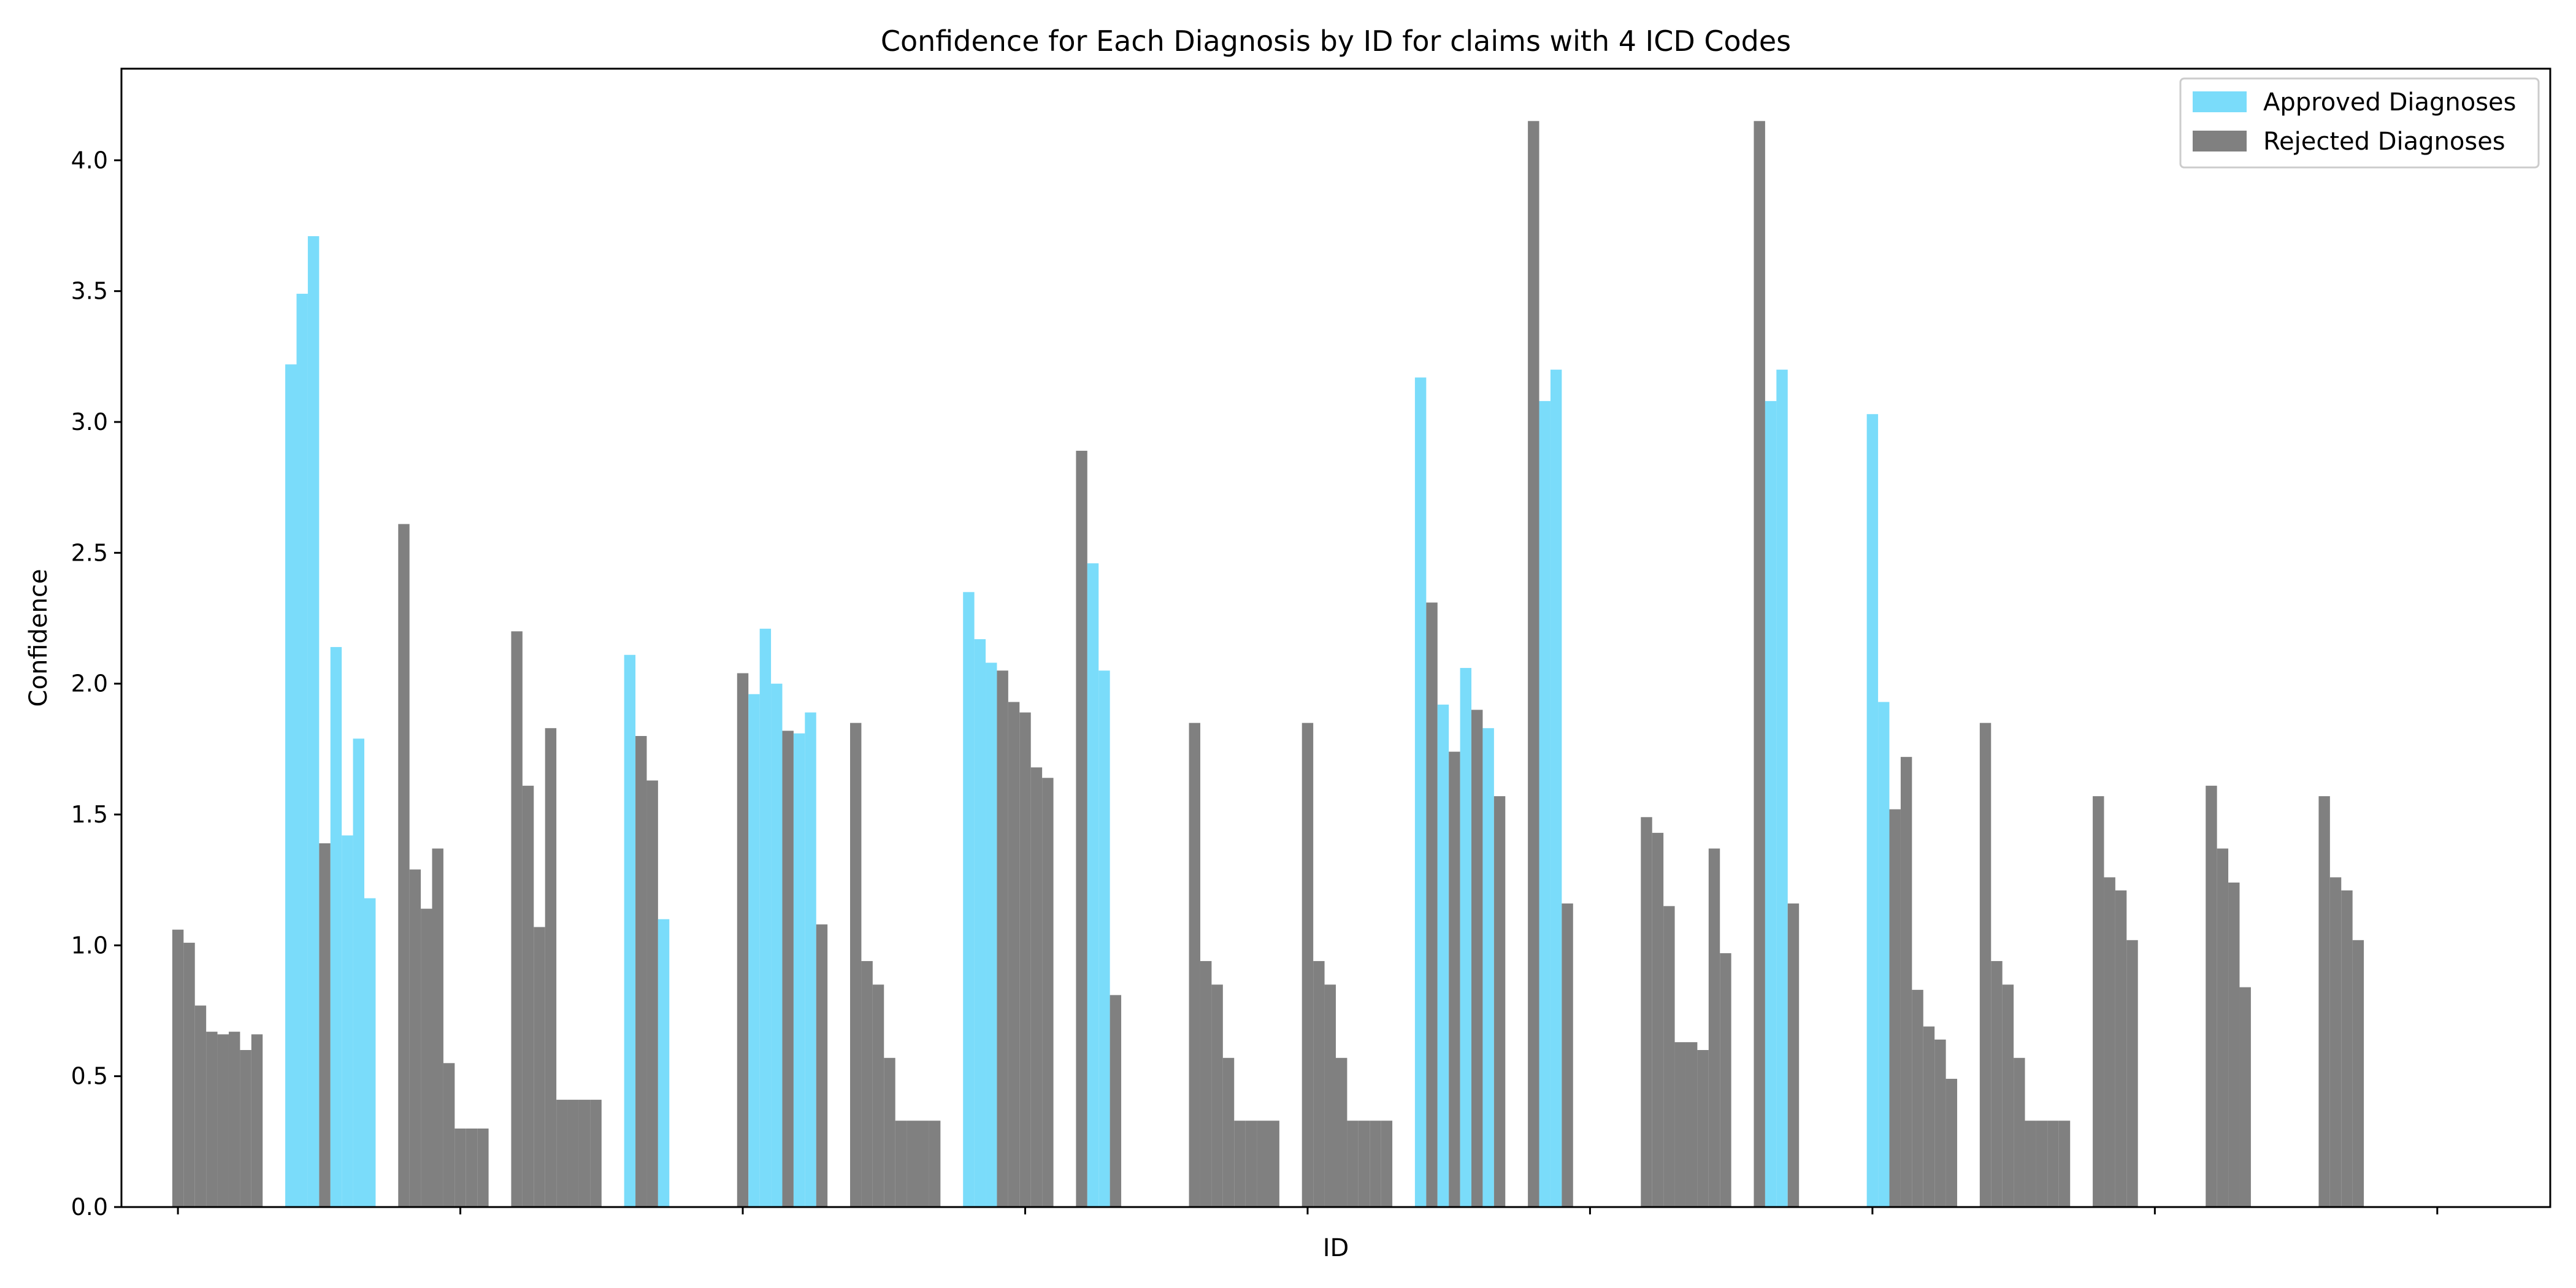 The image size is (2576, 1288). What do you see at coordinates (89, 291) in the screenshot?
I see `y-tick-label: 3.5` at bounding box center [89, 291].